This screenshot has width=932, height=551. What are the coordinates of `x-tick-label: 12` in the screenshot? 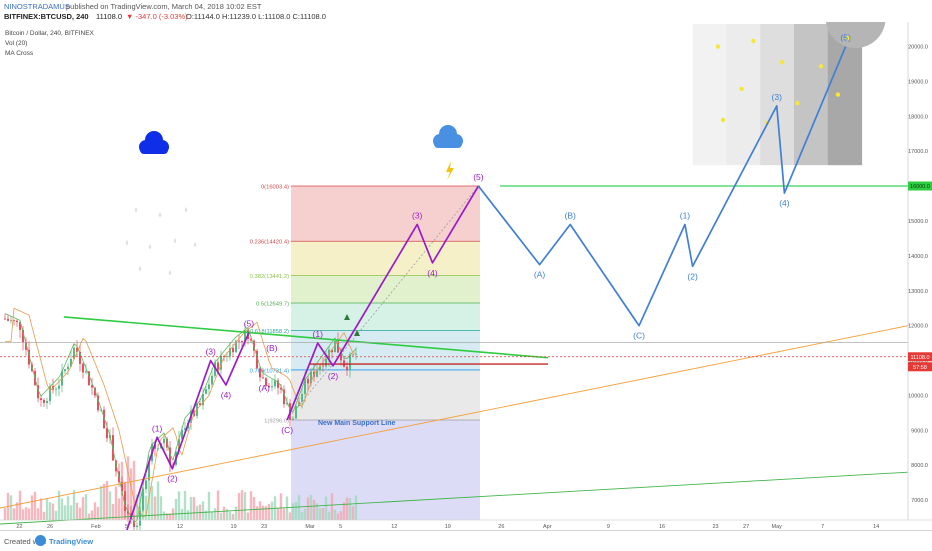 It's located at (180, 527).